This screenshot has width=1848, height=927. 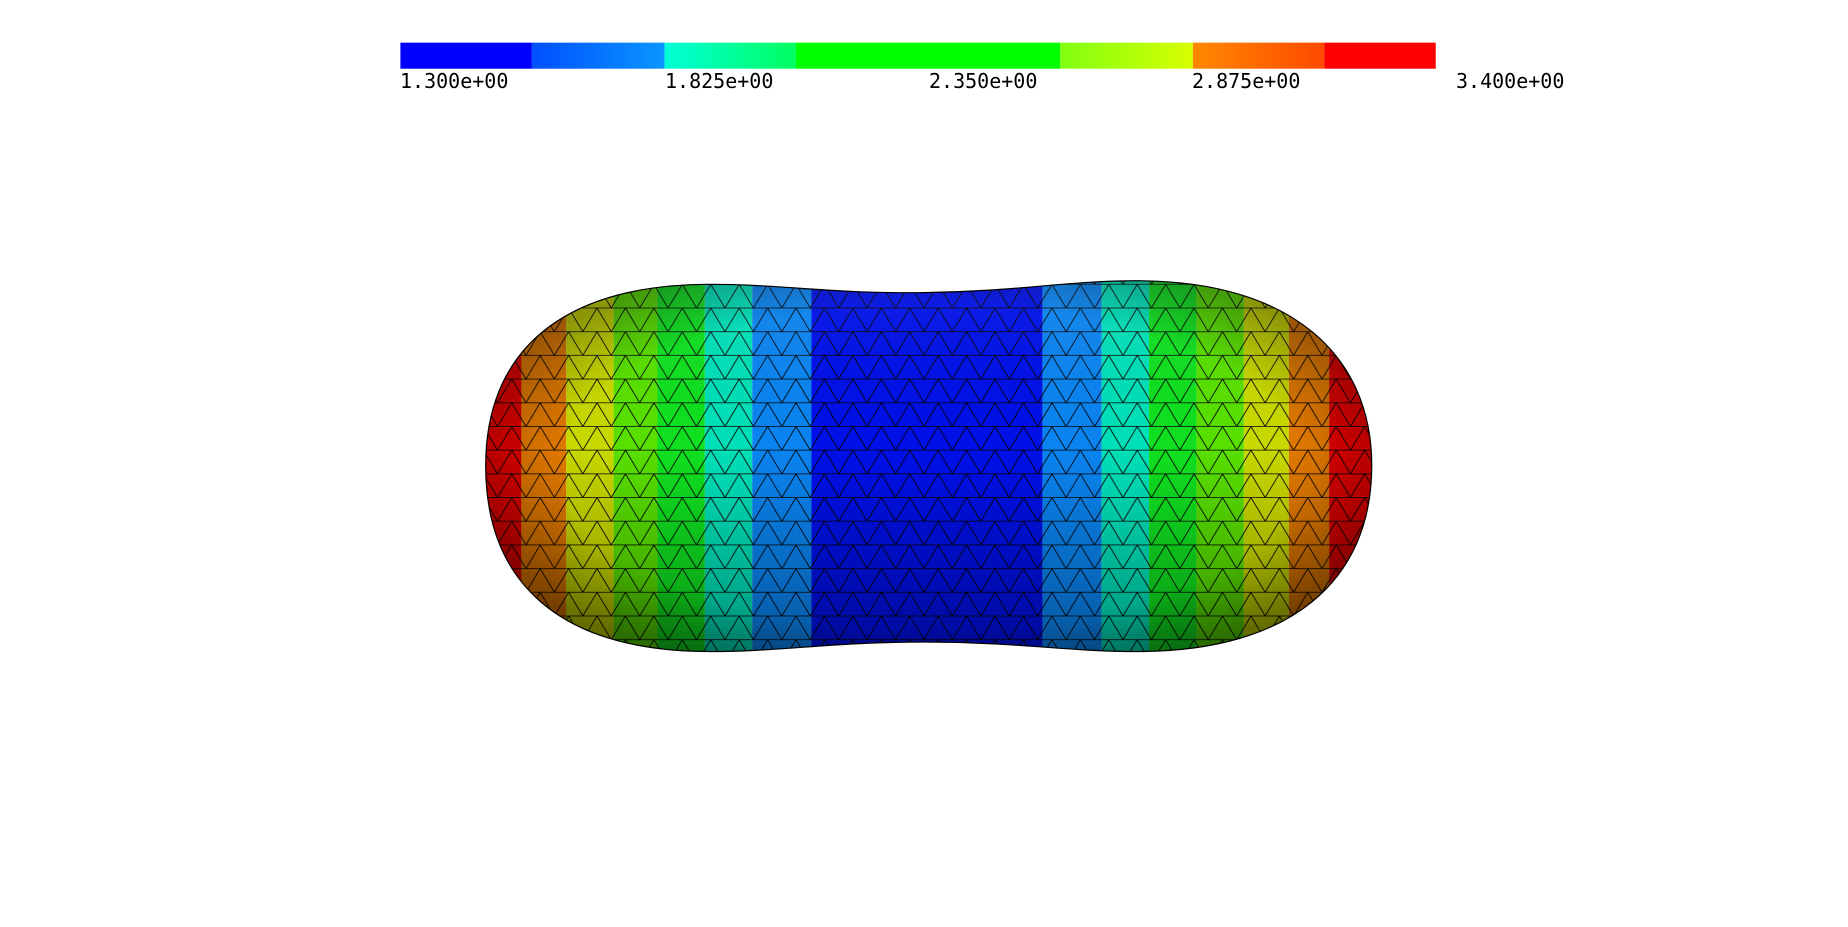 I want to click on colorbar-label: 1.300e+00, so click(x=454, y=81).